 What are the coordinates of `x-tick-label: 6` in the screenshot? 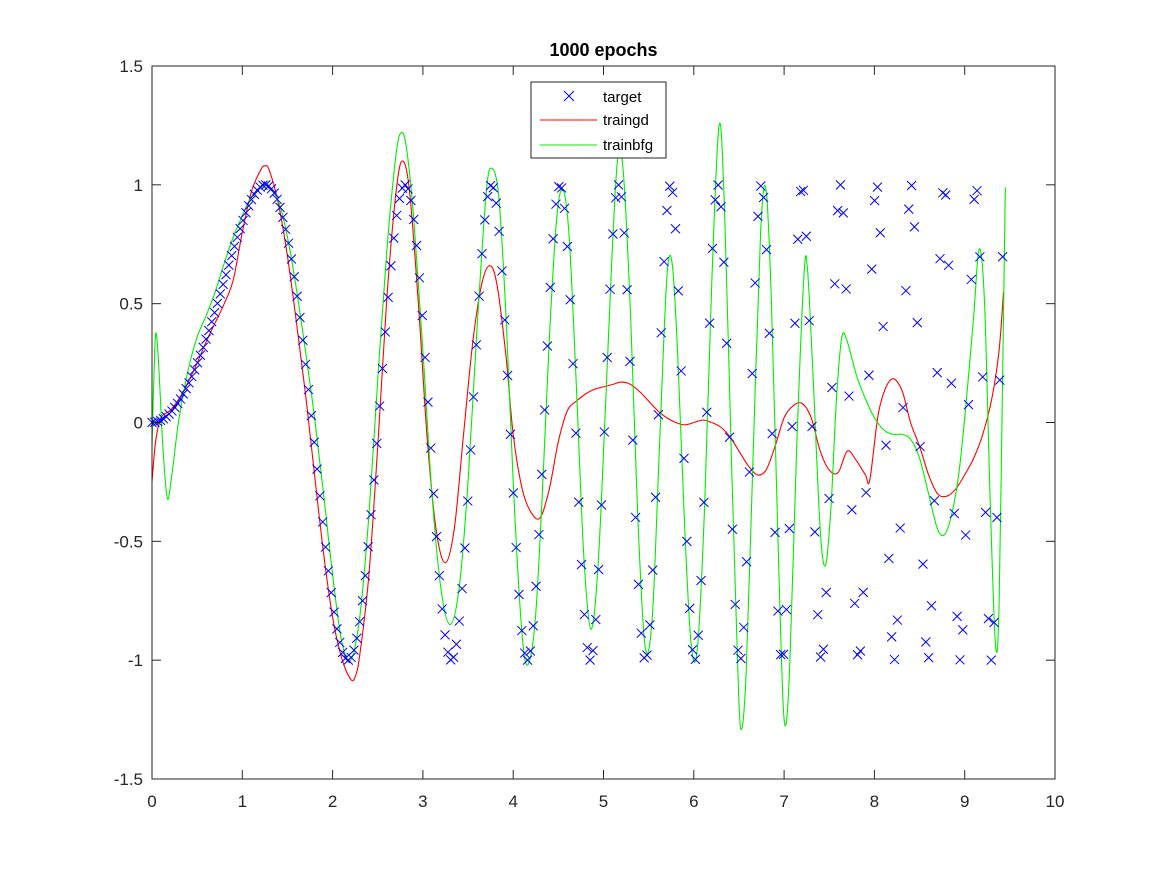 It's located at (693, 801).